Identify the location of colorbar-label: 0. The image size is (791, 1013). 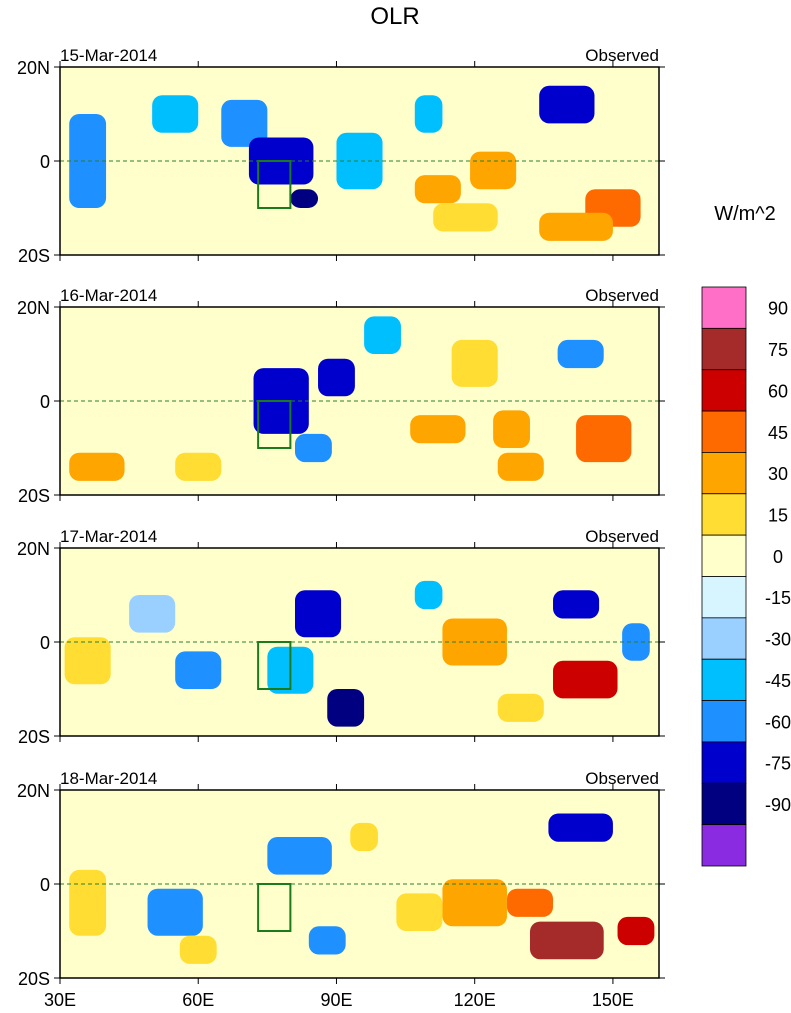
(778, 557).